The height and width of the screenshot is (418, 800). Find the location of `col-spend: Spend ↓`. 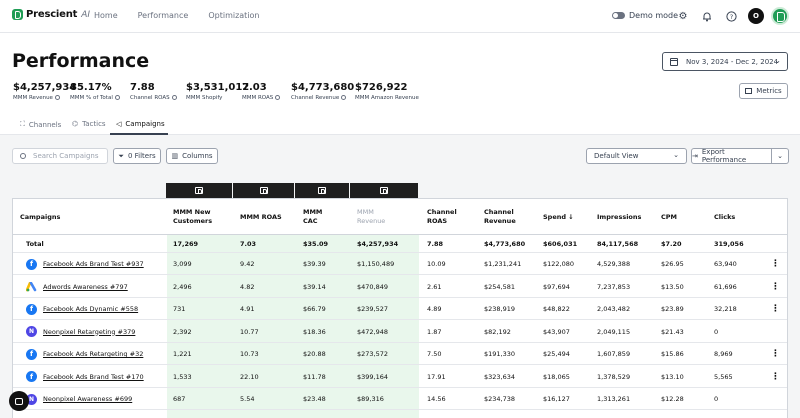

col-spend: Spend ↓ is located at coordinates (558, 217).